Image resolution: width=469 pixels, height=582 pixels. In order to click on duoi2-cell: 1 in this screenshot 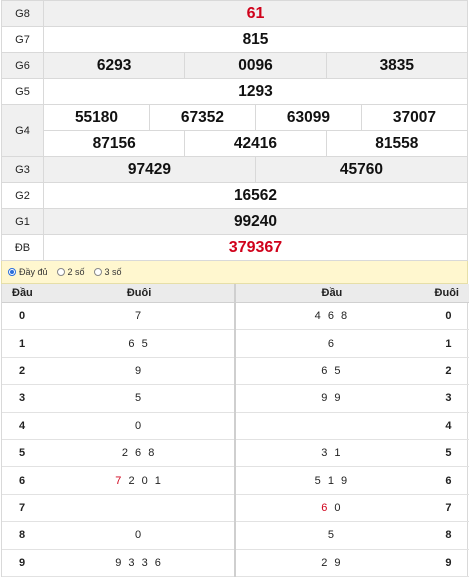, I will do `click(448, 343)`.